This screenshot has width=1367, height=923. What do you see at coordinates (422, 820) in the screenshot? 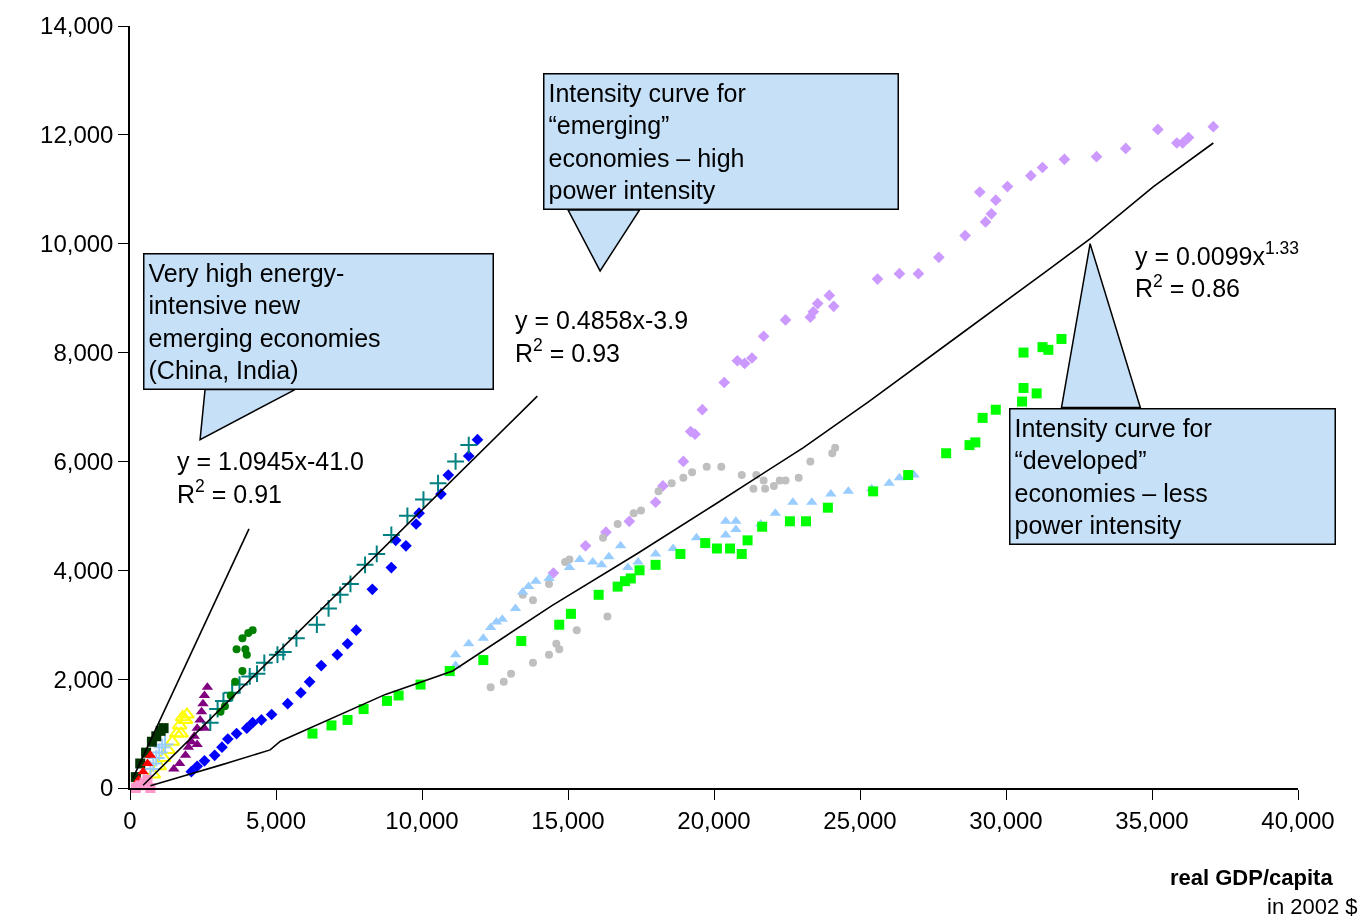
I see `x-tick-label: 10,000` at bounding box center [422, 820].